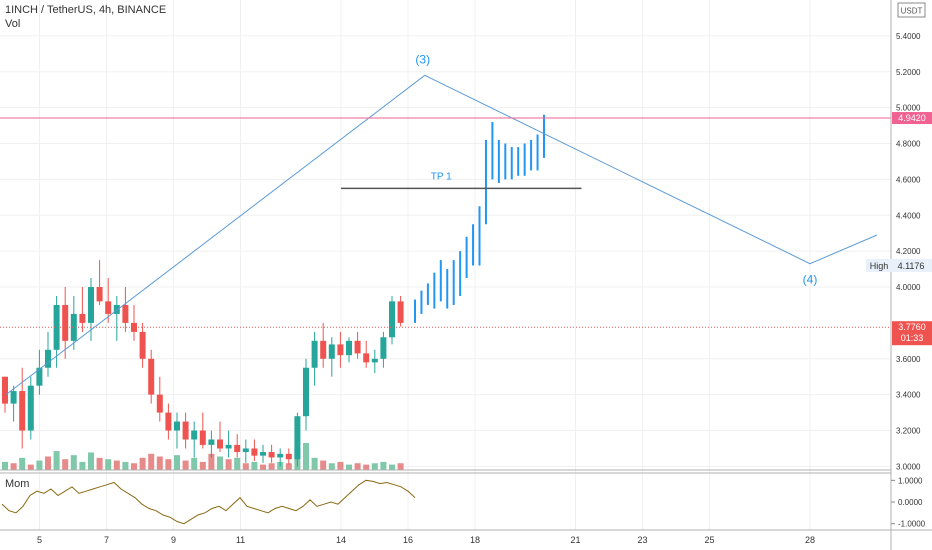  I want to click on current-price-badge, so click(912, 118).